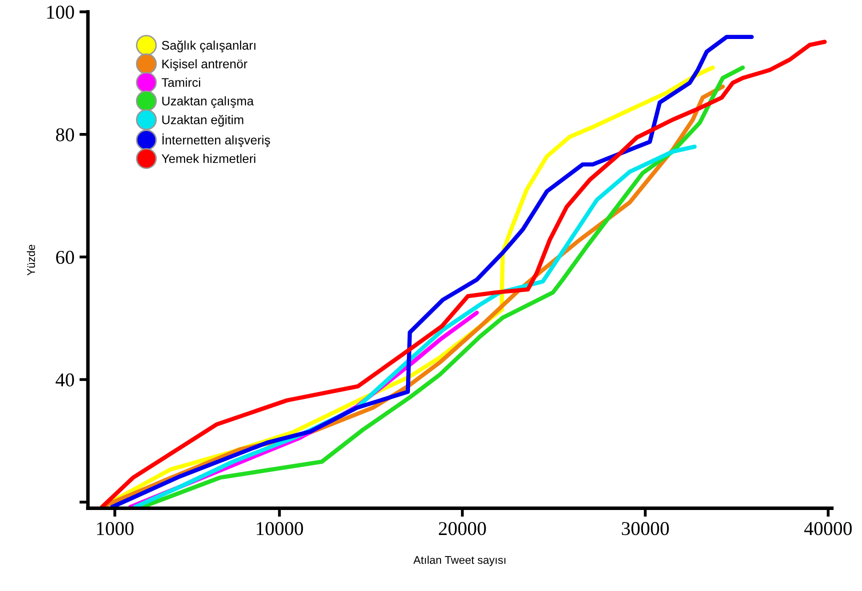 This screenshot has height=591, width=862. Describe the element at coordinates (828, 529) in the screenshot. I see `x-tick-label: 40000` at that location.